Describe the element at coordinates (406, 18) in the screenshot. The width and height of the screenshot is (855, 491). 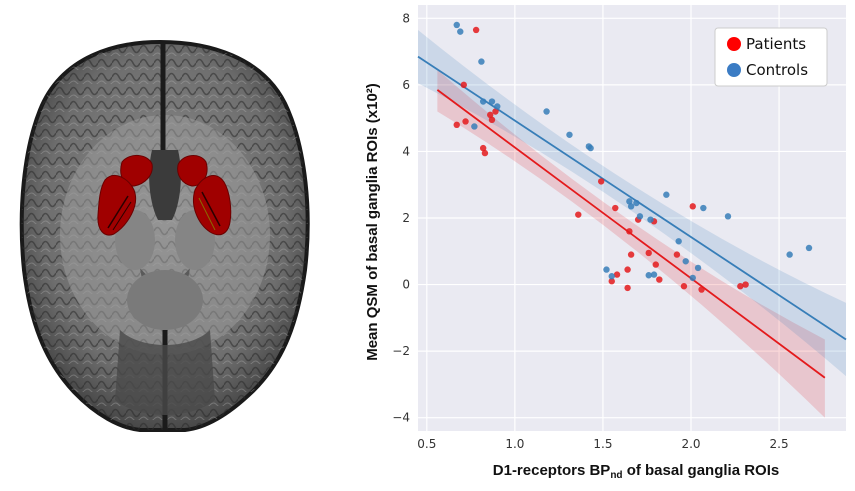
I see `y-tick-label: 8` at that location.